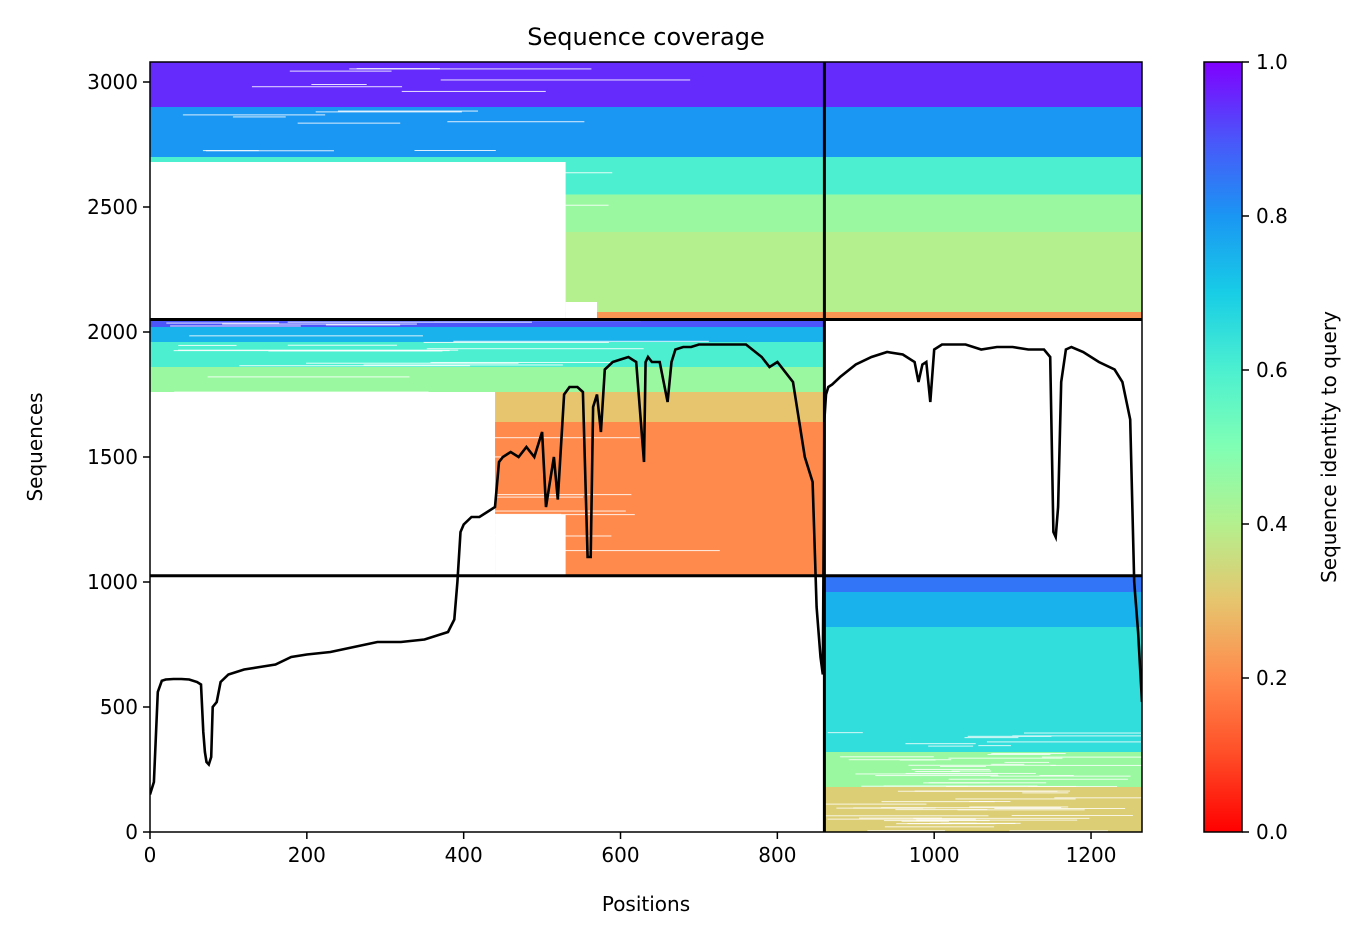 The width and height of the screenshot is (1364, 939). Describe the element at coordinates (1272, 832) in the screenshot. I see `colorbar-tick-label: 0.0` at that location.